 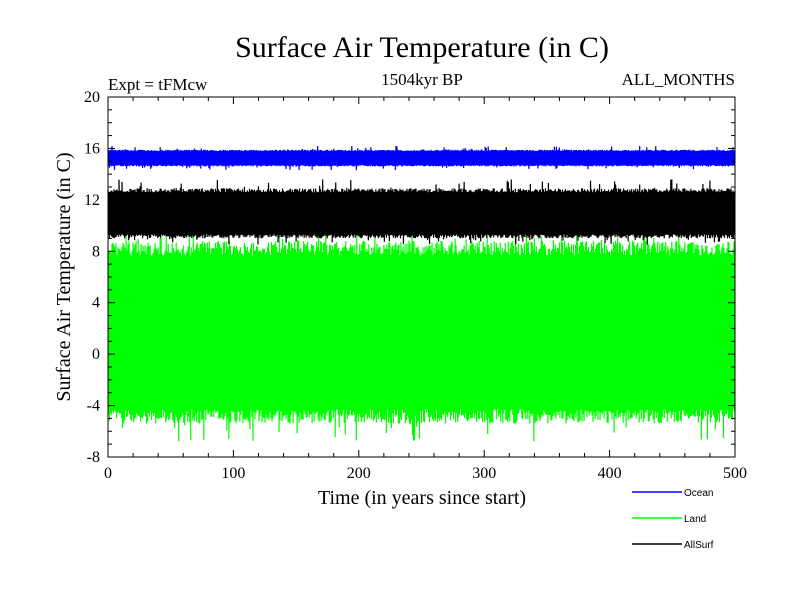 I want to click on x-tick-label: 300, so click(x=484, y=473).